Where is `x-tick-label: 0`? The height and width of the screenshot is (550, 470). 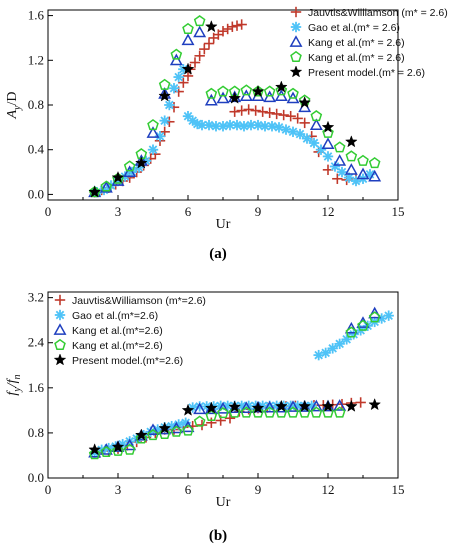 x-tick-label: 0 is located at coordinates (48, 489).